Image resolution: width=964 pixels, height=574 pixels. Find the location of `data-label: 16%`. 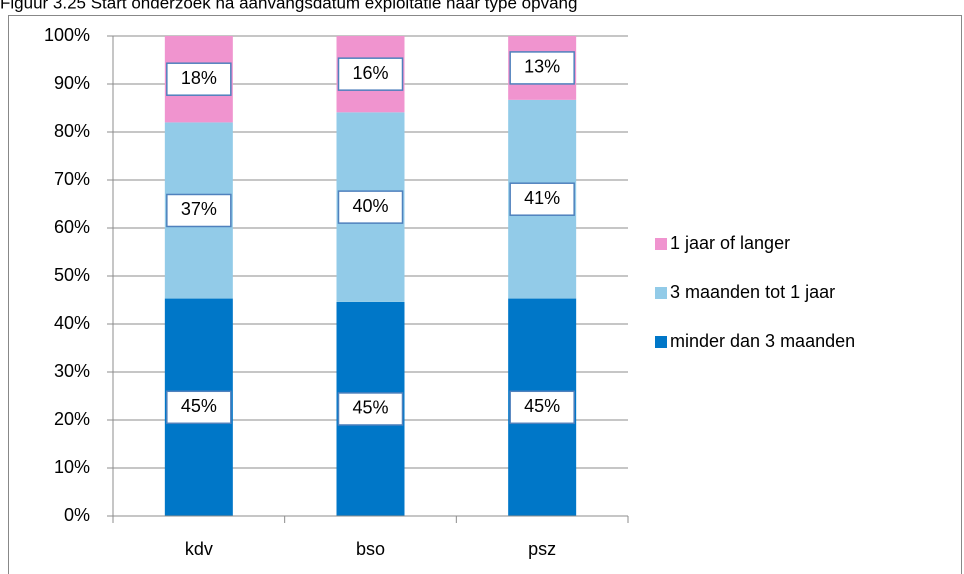

data-label: 16% is located at coordinates (370, 73).